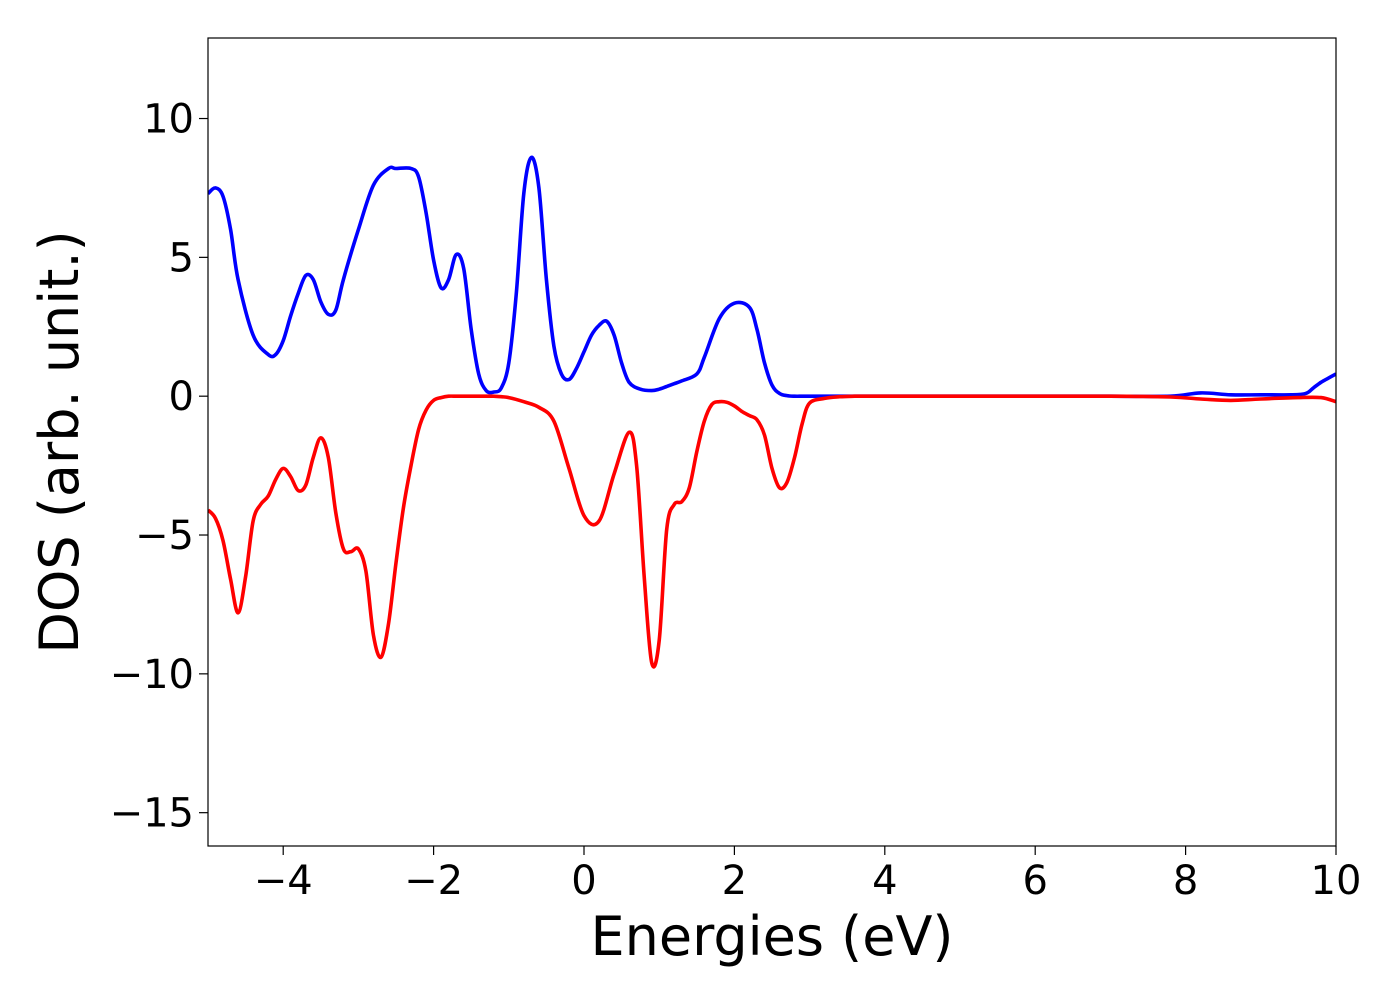 The height and width of the screenshot is (1000, 1400). What do you see at coordinates (152, 814) in the screenshot?
I see `y-tick-label: −15` at bounding box center [152, 814].